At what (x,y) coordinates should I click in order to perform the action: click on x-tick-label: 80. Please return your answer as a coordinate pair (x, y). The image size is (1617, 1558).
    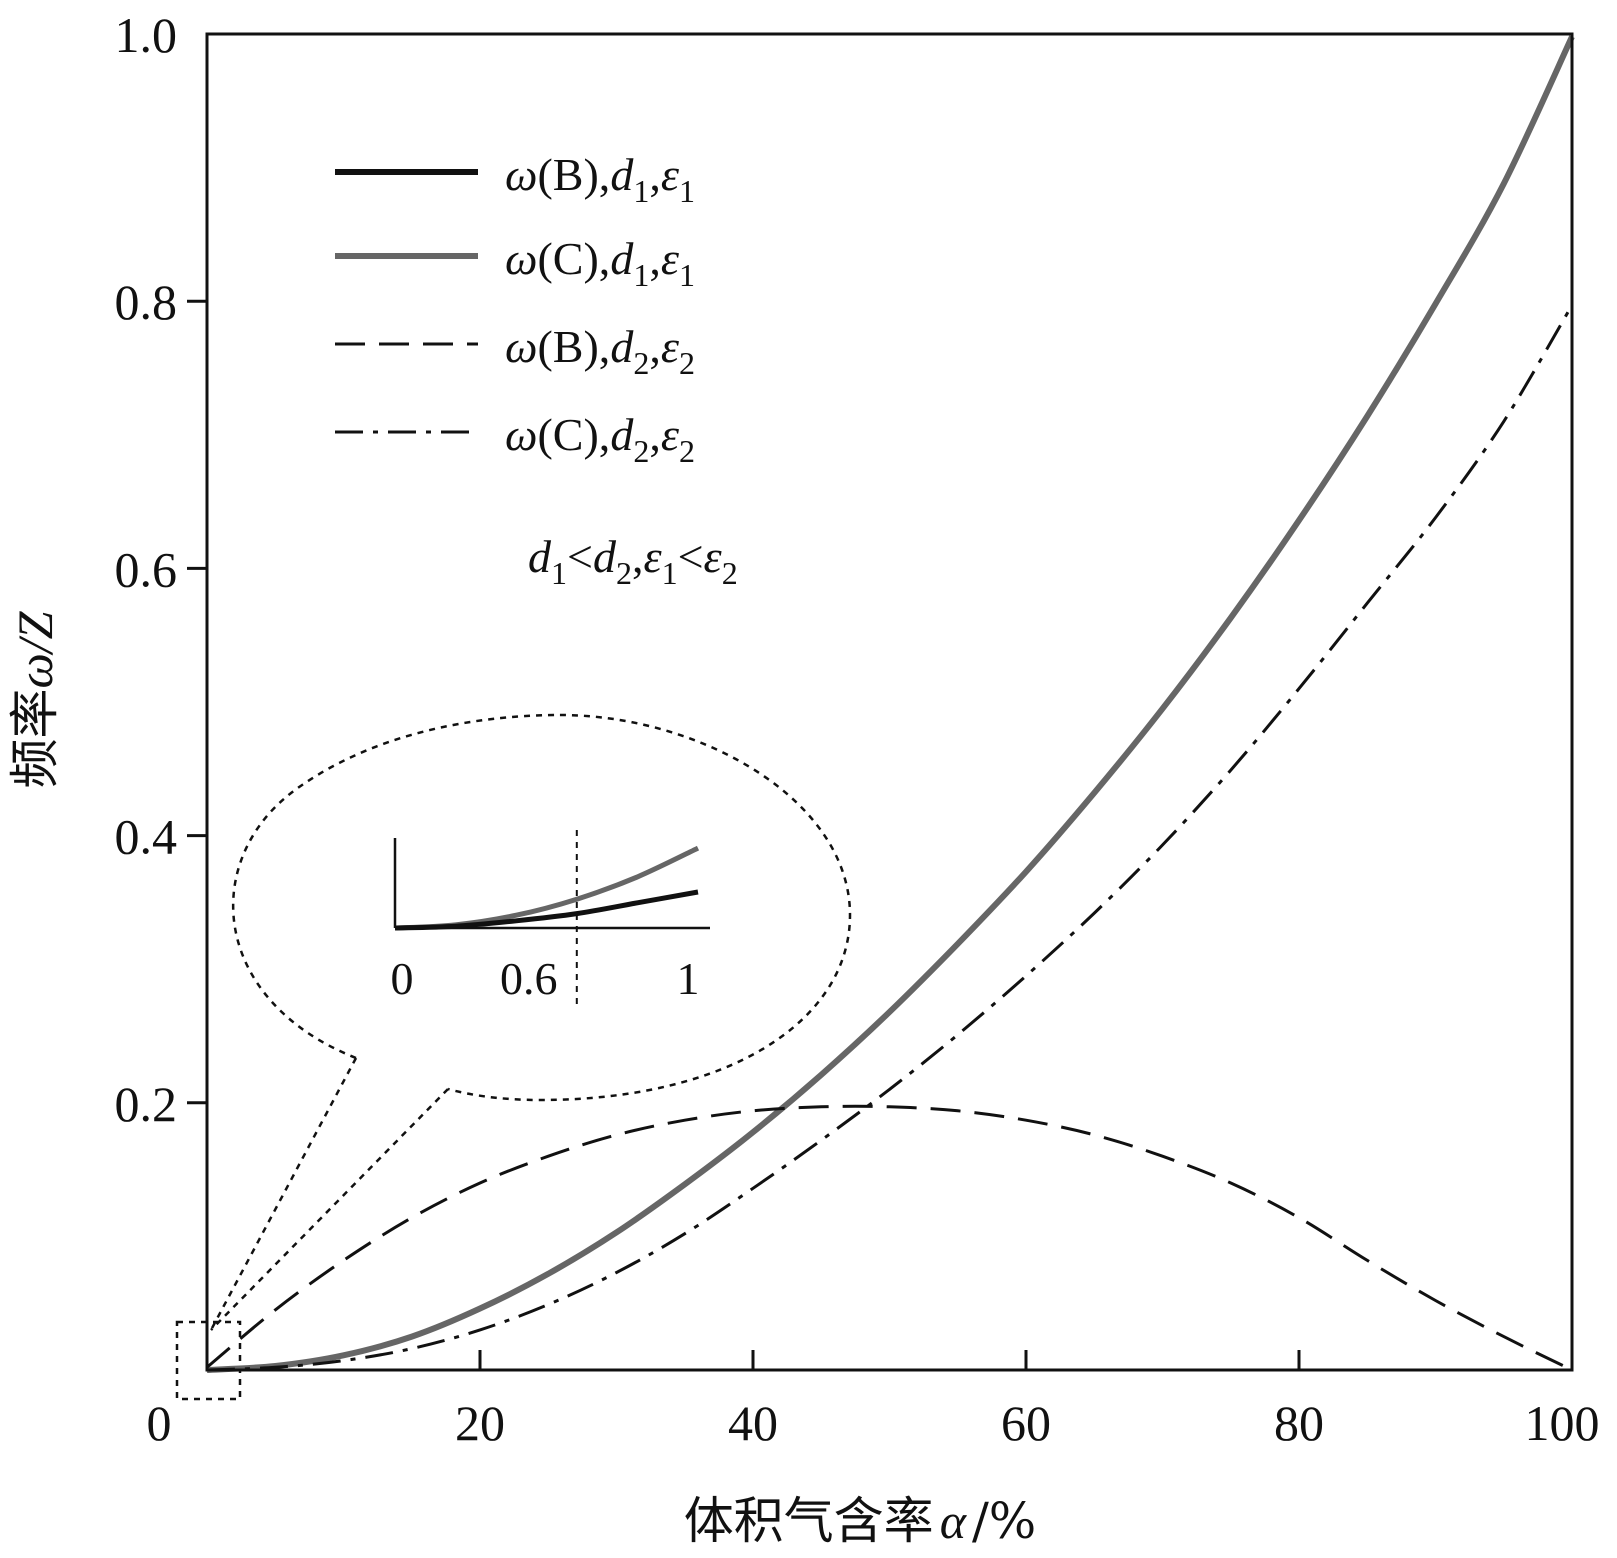
    Looking at the image, I should click on (1299, 1423).